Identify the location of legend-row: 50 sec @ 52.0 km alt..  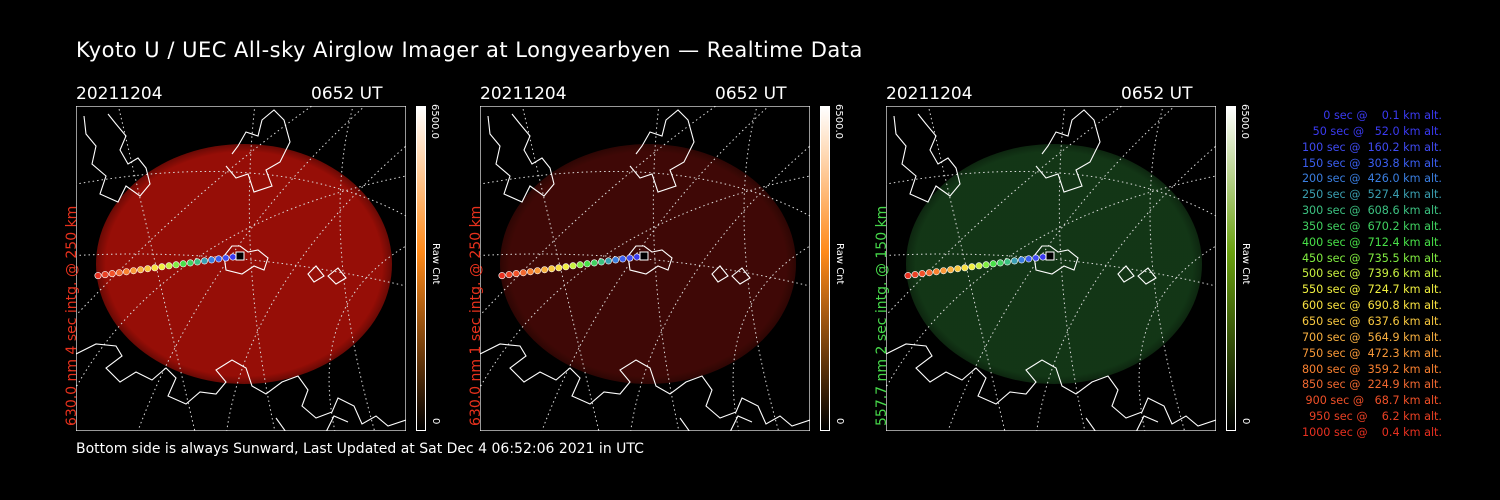
(1377, 131).